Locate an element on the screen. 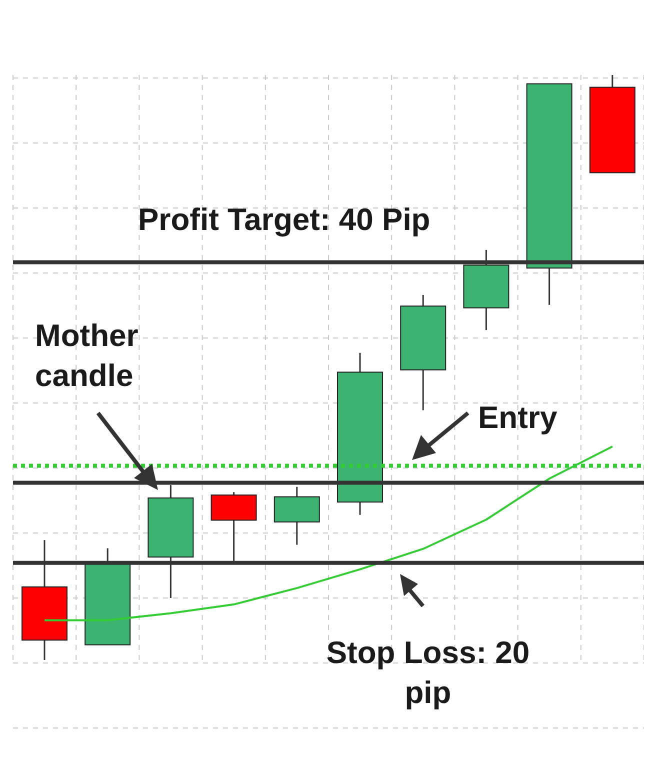 This screenshot has height=780, width=652. annotation: Mother candle is located at coordinates (87, 356).